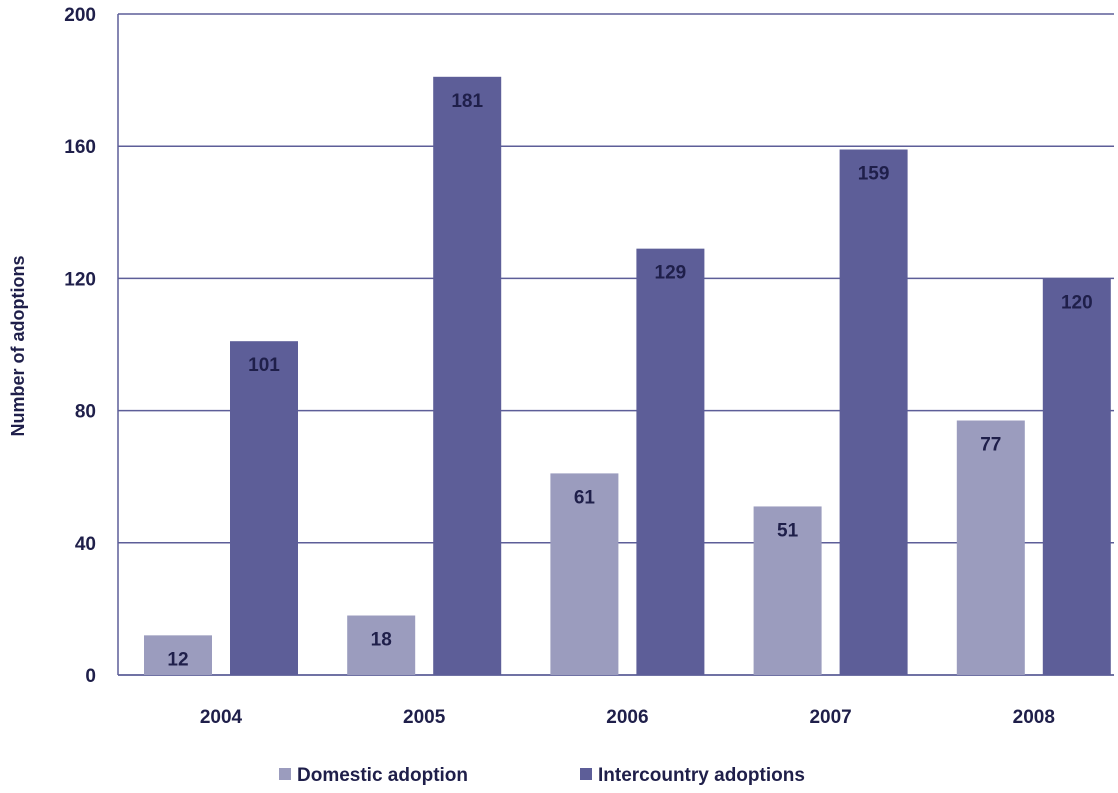 The image size is (1118, 793). I want to click on bar-intercountry-2008, so click(1076, 476).